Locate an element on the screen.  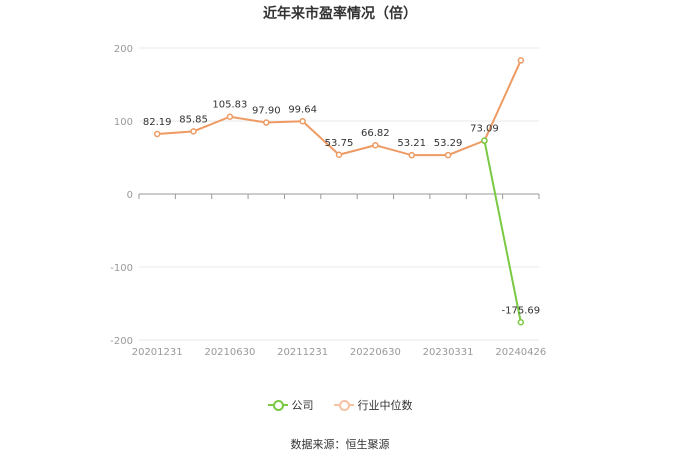
data-label: -175.69 is located at coordinates (521, 310).